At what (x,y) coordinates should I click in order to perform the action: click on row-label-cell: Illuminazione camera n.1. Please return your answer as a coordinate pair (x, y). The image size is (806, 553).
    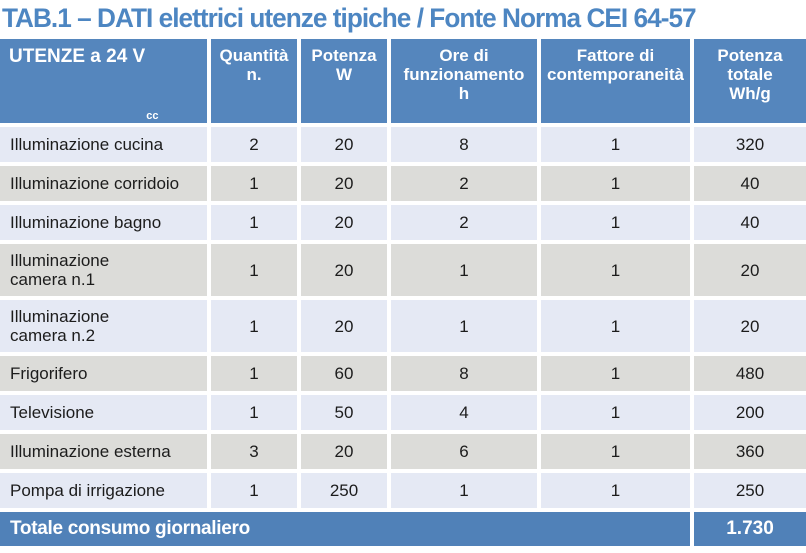
    Looking at the image, I should click on (103, 270).